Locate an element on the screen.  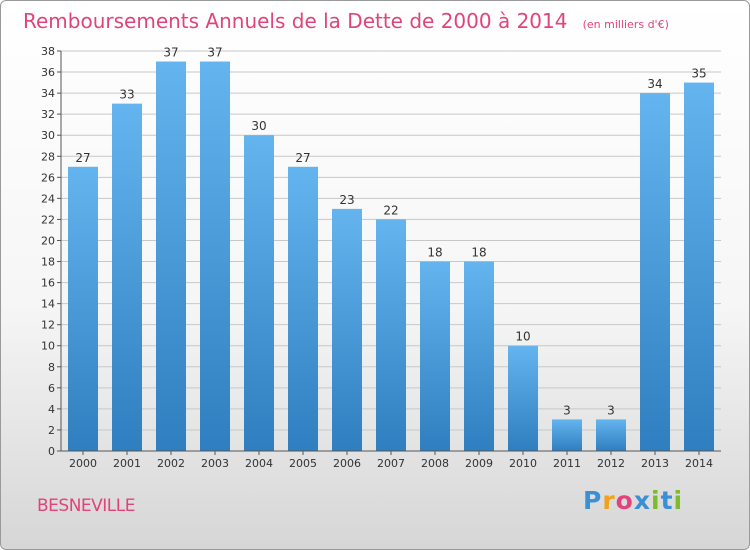
logo-letter: P is located at coordinates (593, 500).